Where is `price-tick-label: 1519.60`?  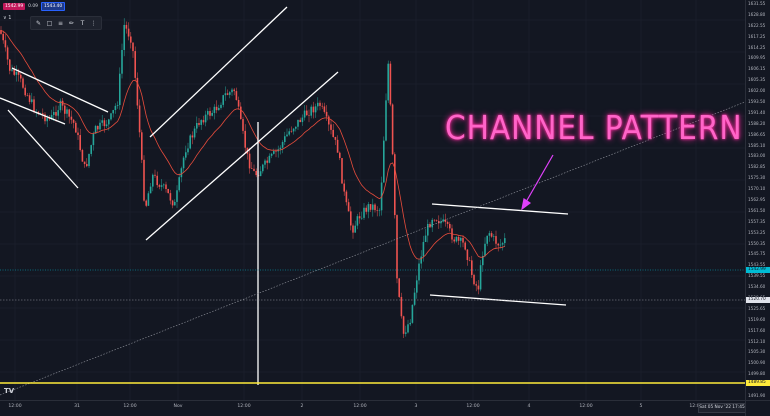 price-tick-label: 1519.60 is located at coordinates (757, 319).